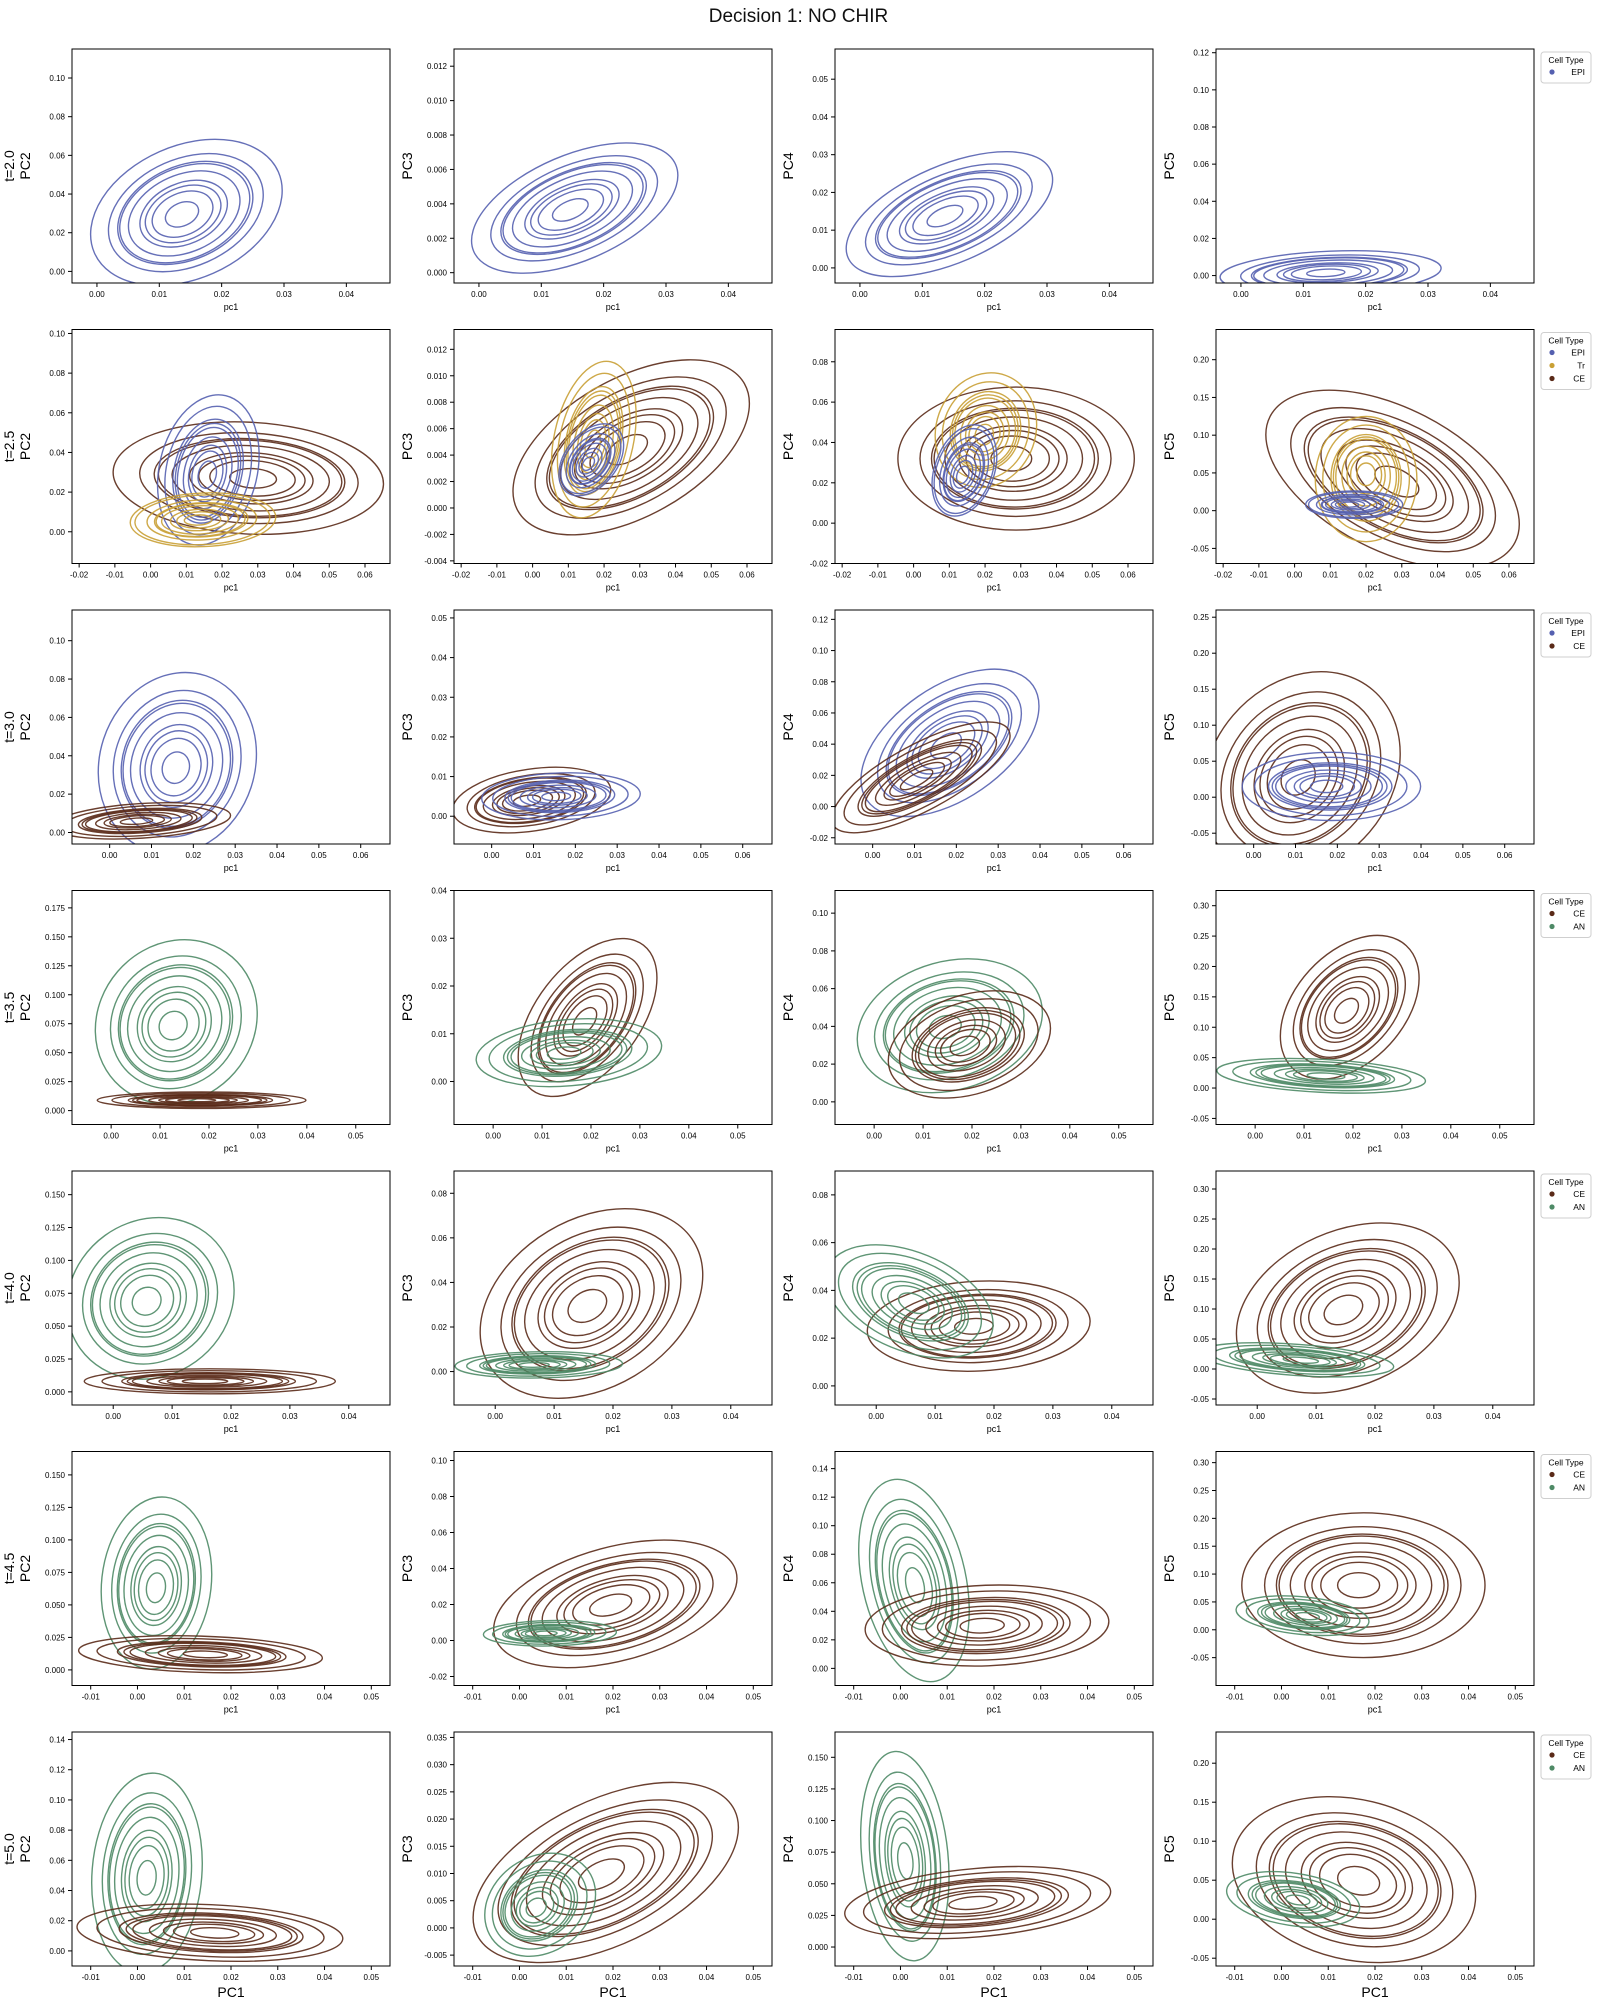 The width and height of the screenshot is (1597, 2009). Describe the element at coordinates (437, 66) in the screenshot. I see `y-tick-label: 0.012` at that location.